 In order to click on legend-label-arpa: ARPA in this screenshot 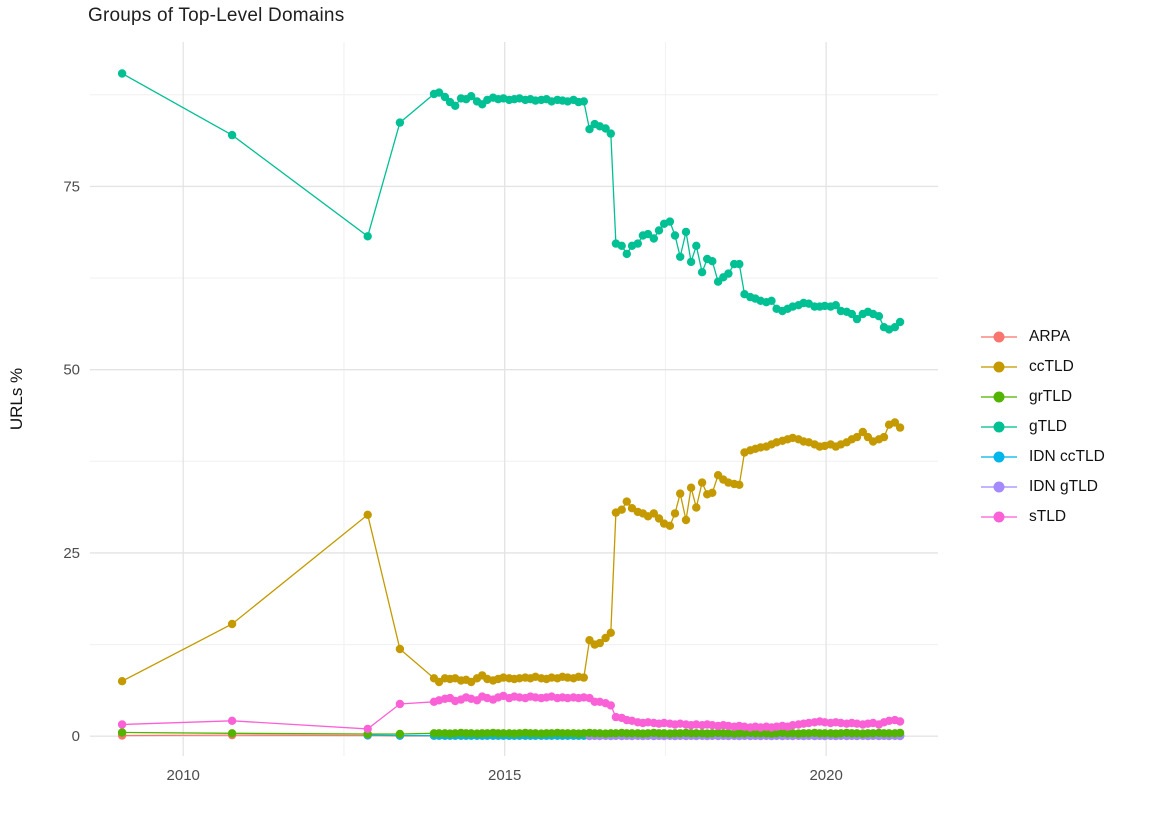, I will do `click(1050, 336)`.